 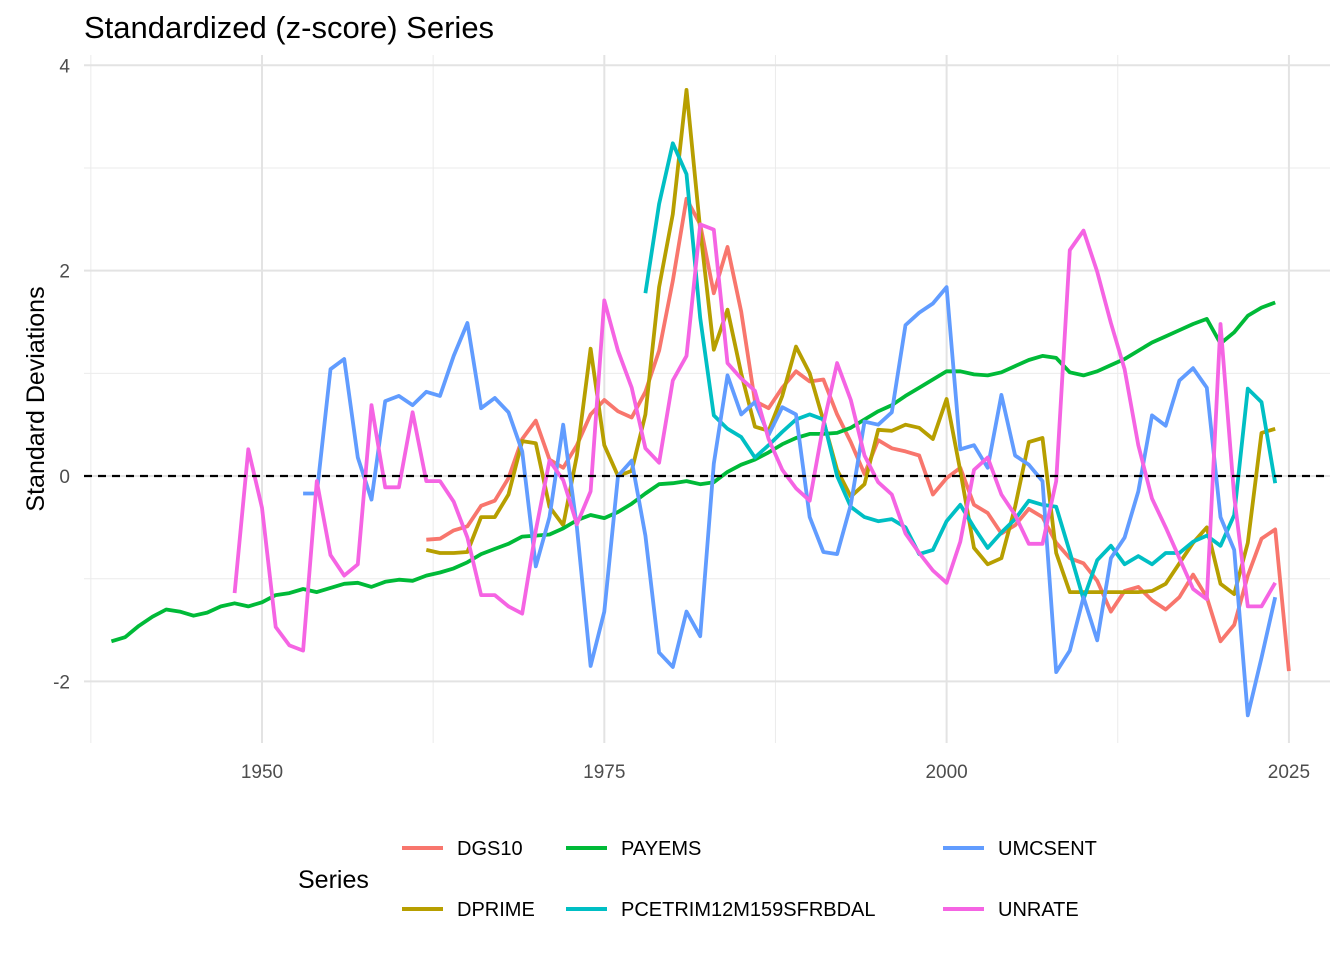 I want to click on legend-label-dgs10: DGS10, so click(x=490, y=849).